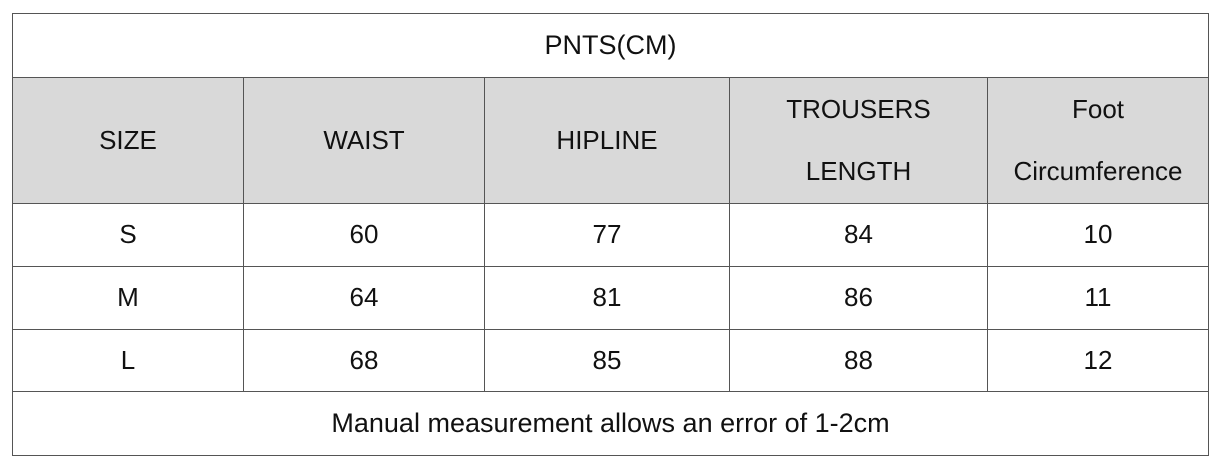 The height and width of the screenshot is (470, 1229). I want to click on header-text: SIZE, so click(128, 140).